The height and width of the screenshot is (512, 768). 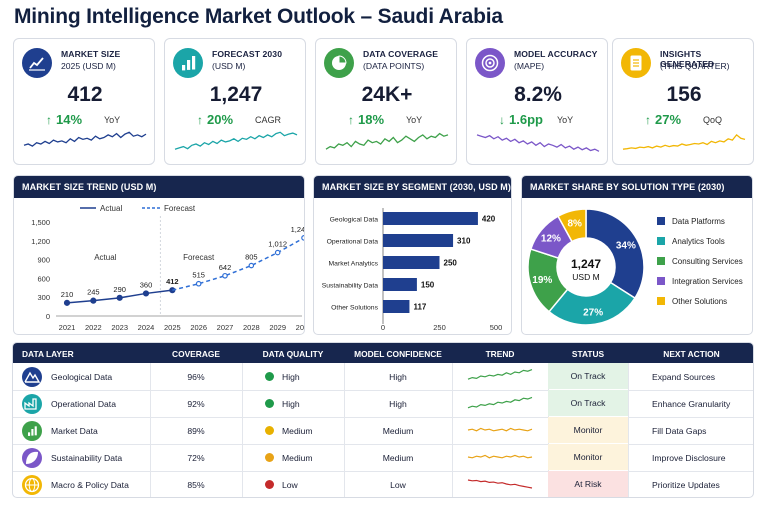 I want to click on x-tick-label: 250, so click(x=439, y=327).